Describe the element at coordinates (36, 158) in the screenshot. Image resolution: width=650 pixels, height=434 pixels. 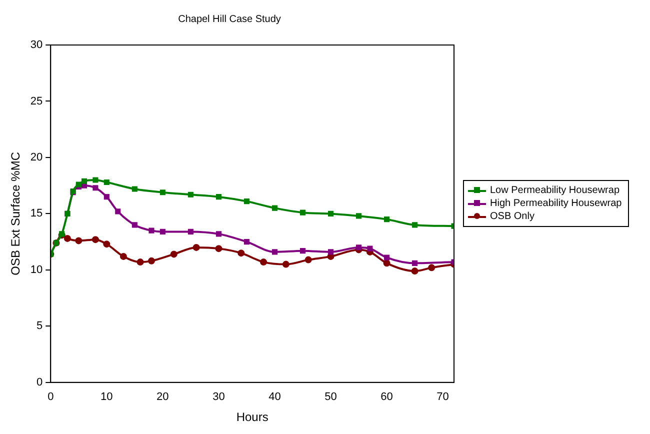
I see `y-tick-label: 20` at that location.